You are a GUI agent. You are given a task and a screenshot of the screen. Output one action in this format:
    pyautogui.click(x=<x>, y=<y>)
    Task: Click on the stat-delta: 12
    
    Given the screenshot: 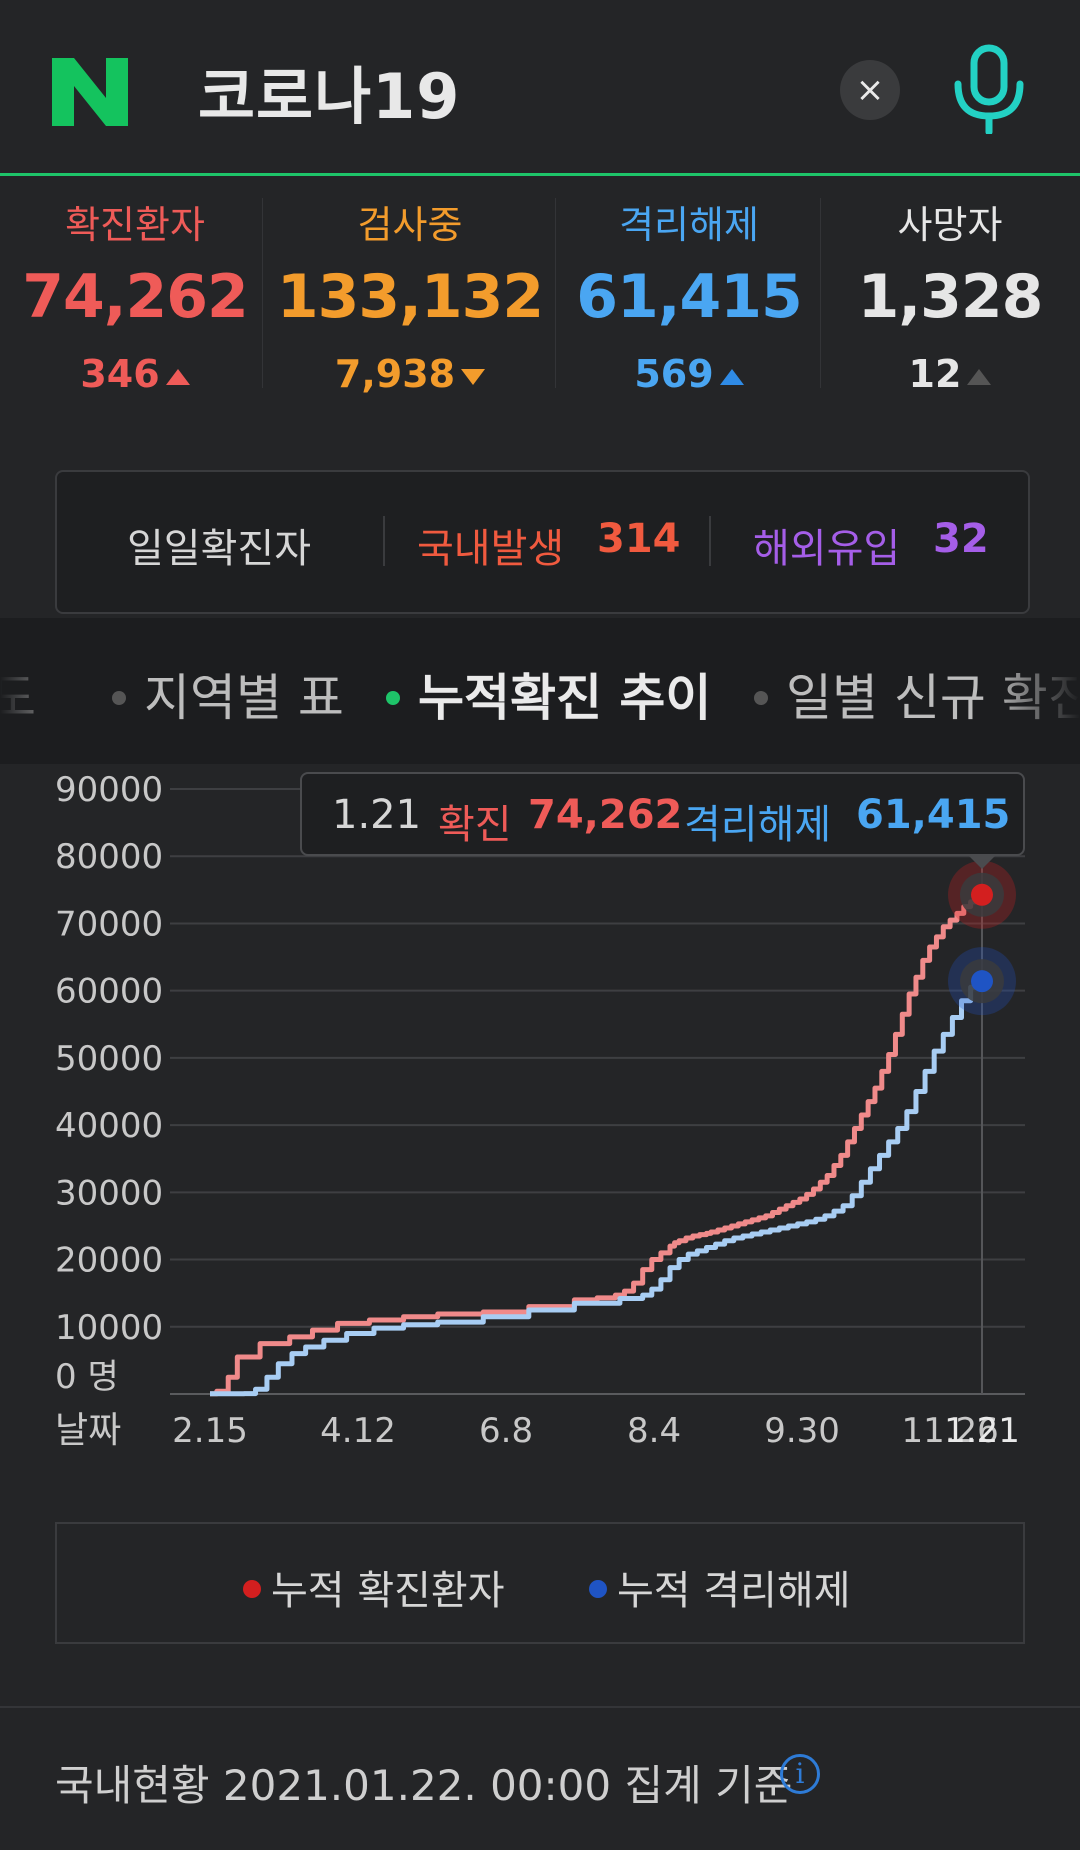 What is the action you would take?
    pyautogui.click(x=947, y=374)
    